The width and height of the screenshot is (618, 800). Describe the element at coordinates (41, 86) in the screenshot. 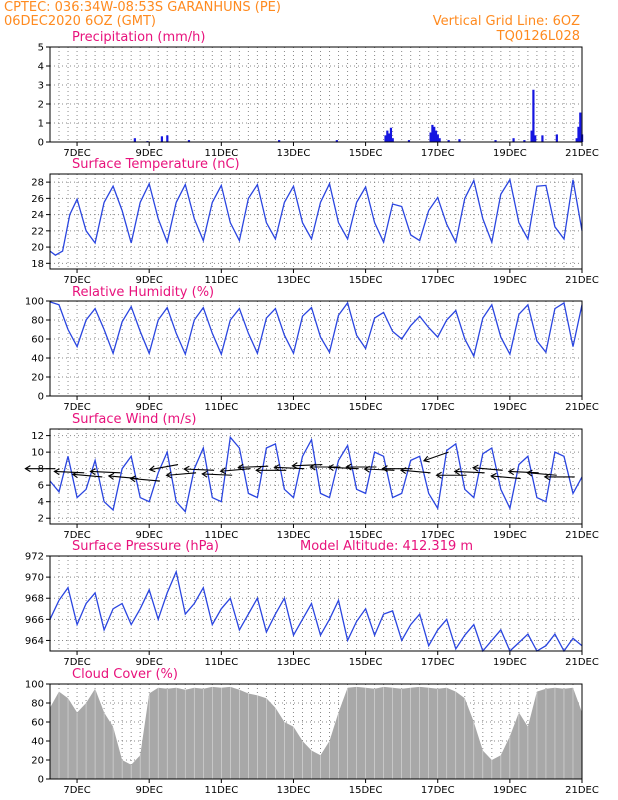

I see `precip-ytick-label: 3` at that location.